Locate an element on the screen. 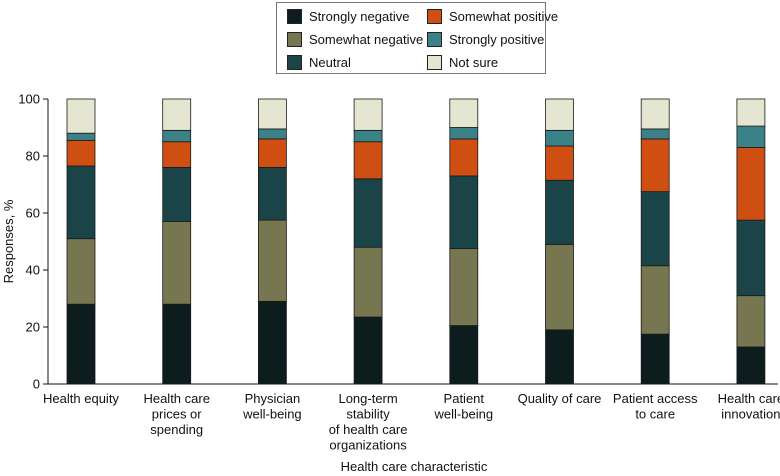 This screenshot has width=780, height=476. legend-item-somewhat-positive: Somewhat positive is located at coordinates (492, 16).